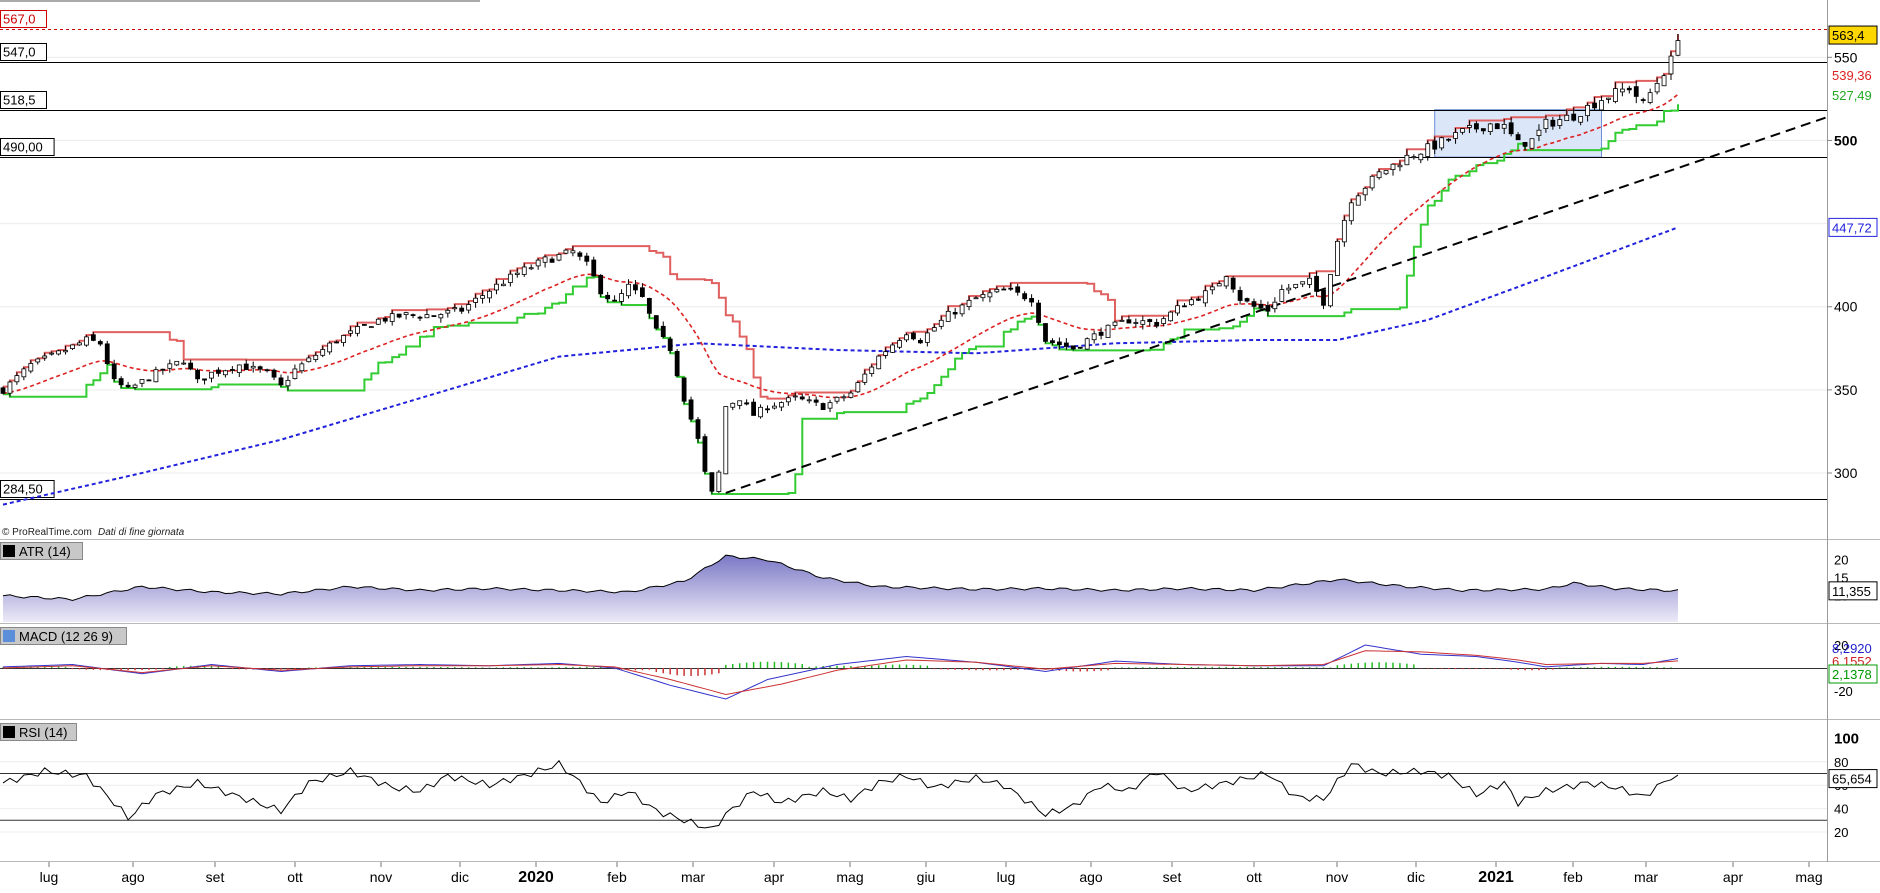 Image resolution: width=1880 pixels, height=893 pixels. What do you see at coordinates (19, 19) in the screenshot?
I see `level-label: 567,0` at bounding box center [19, 19].